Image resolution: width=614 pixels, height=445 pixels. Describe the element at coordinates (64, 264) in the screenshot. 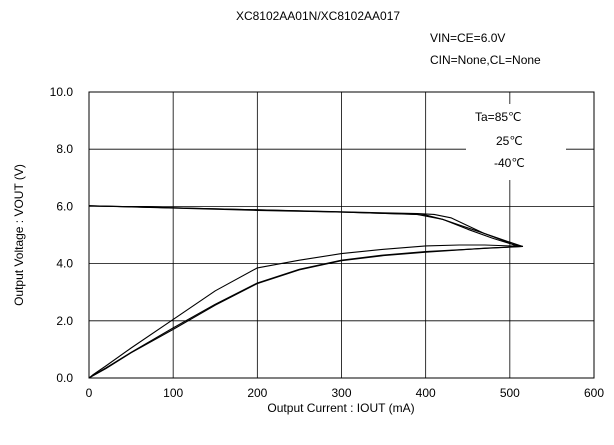

I see `y-tick-label: 4.0` at that location.